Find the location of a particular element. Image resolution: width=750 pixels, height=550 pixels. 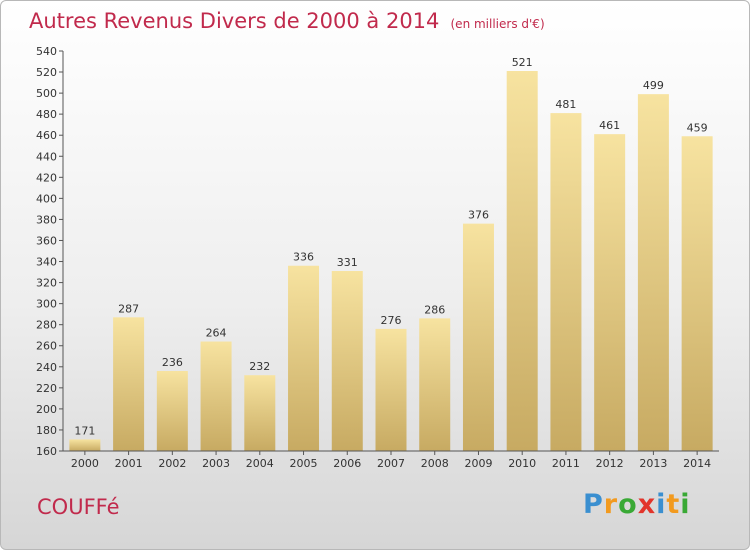

x-tick-label: 2001 is located at coordinates (129, 463).